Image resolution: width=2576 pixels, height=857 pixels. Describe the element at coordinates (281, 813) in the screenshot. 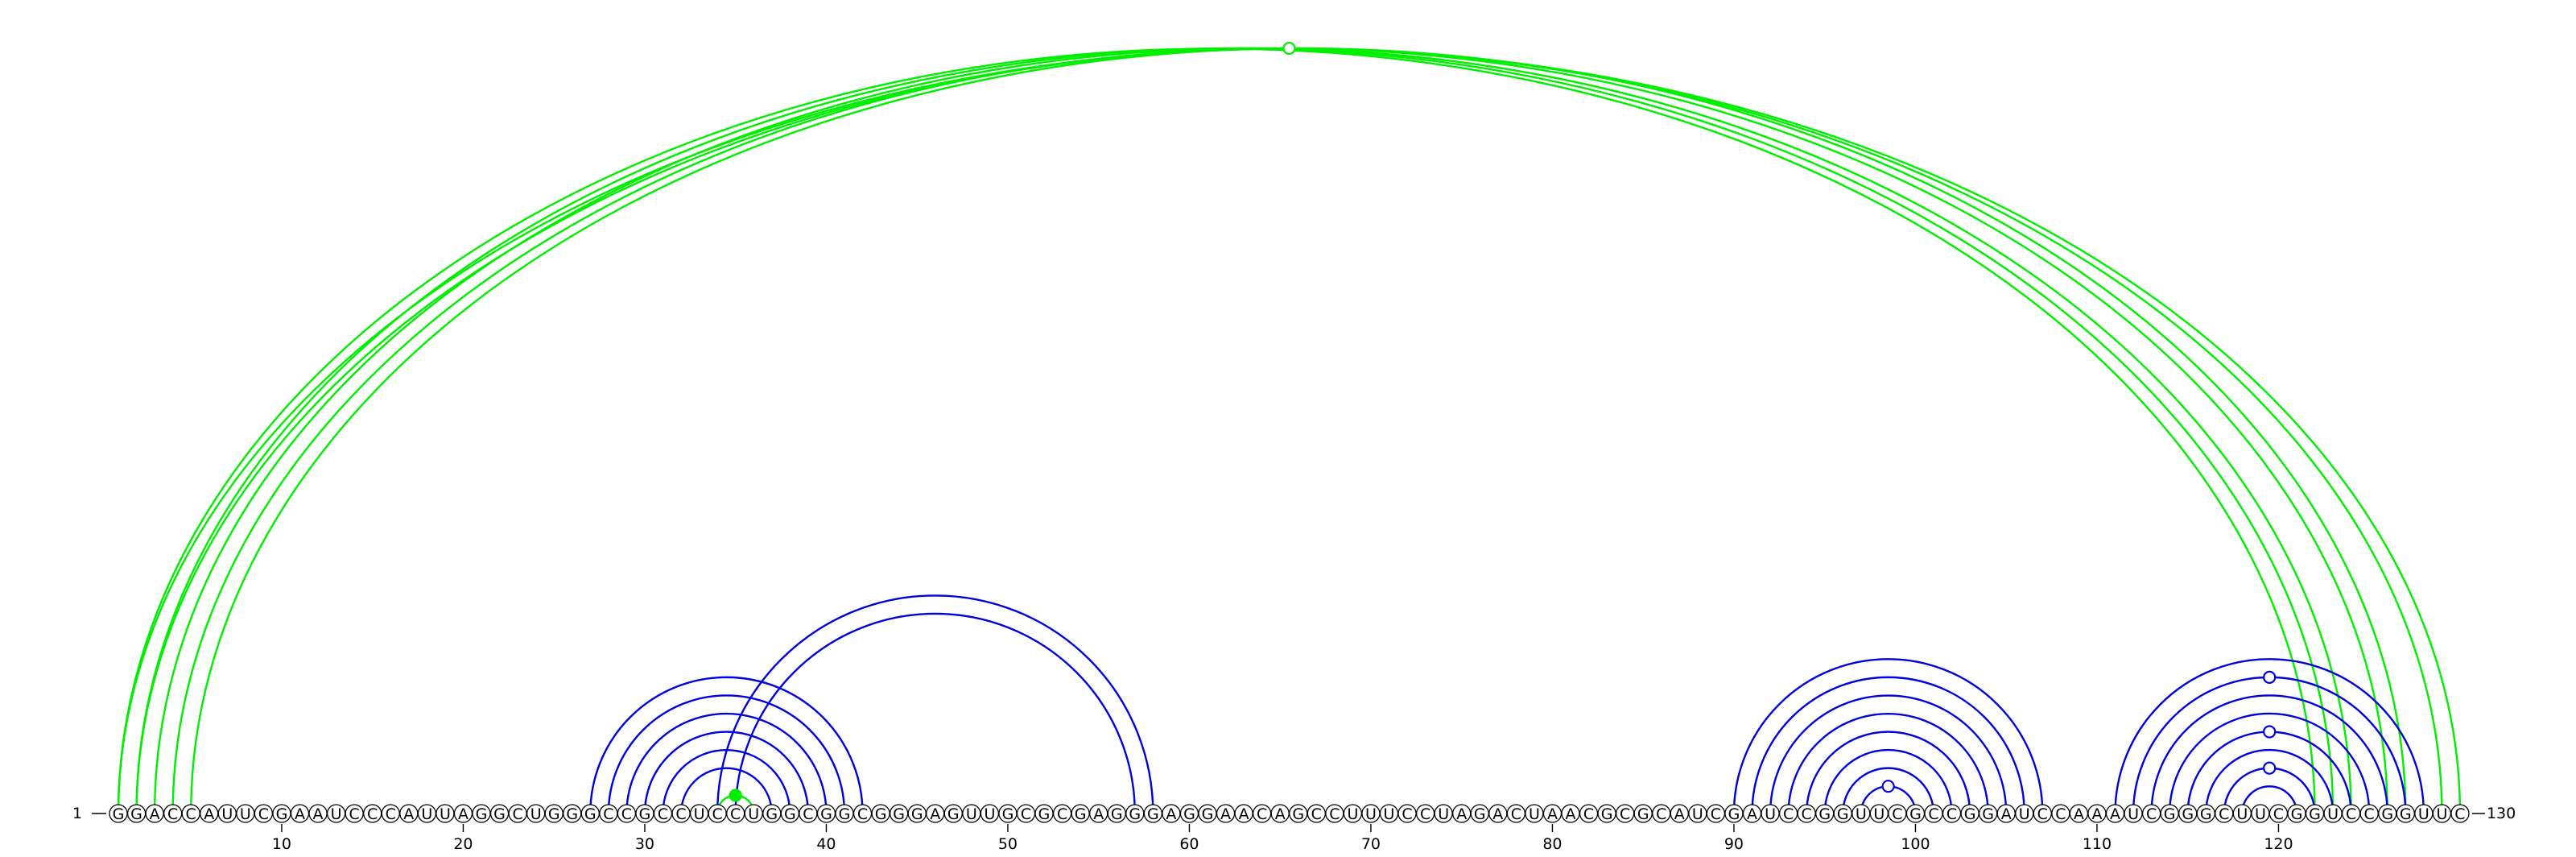

I see `nucleotide-10: G` at that location.